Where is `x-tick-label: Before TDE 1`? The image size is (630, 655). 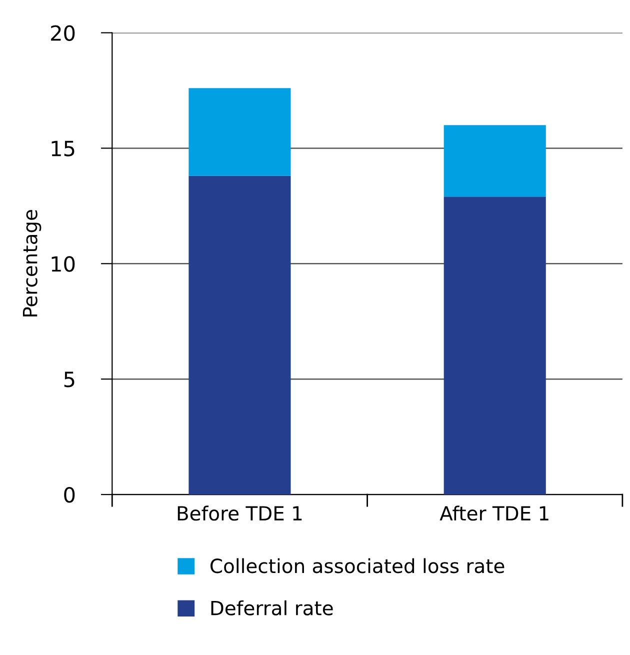
x-tick-label: Before TDE 1 is located at coordinates (240, 513).